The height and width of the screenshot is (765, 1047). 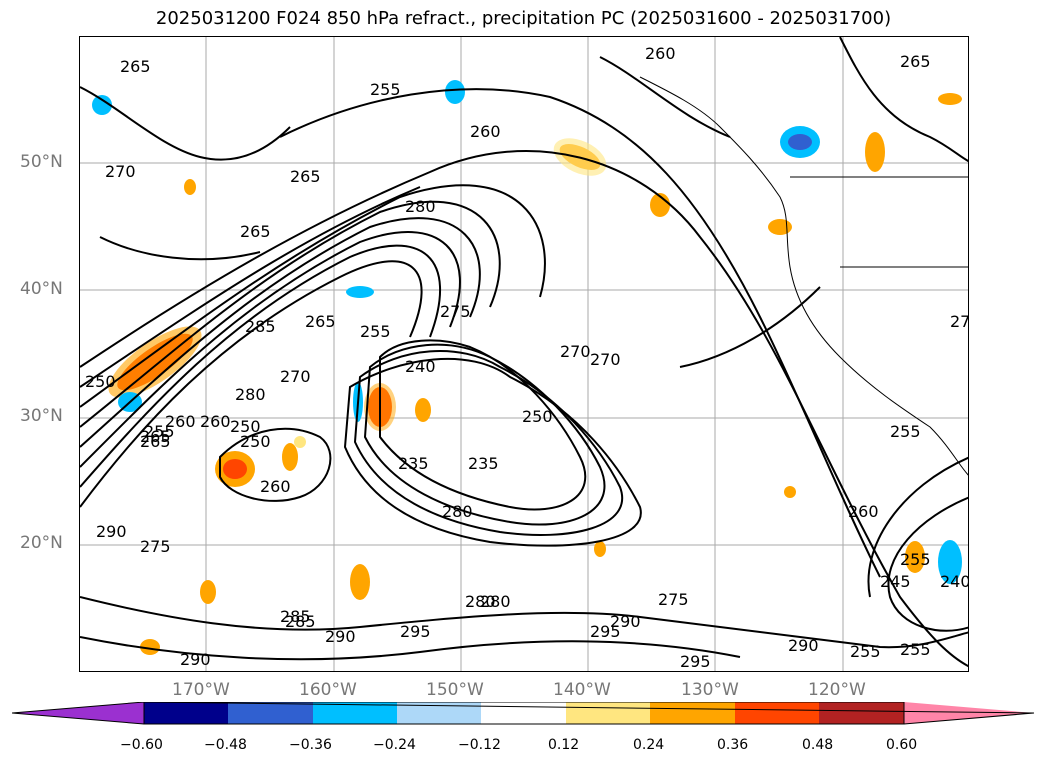 I want to click on lat-label: 30°N, so click(x=41, y=416).